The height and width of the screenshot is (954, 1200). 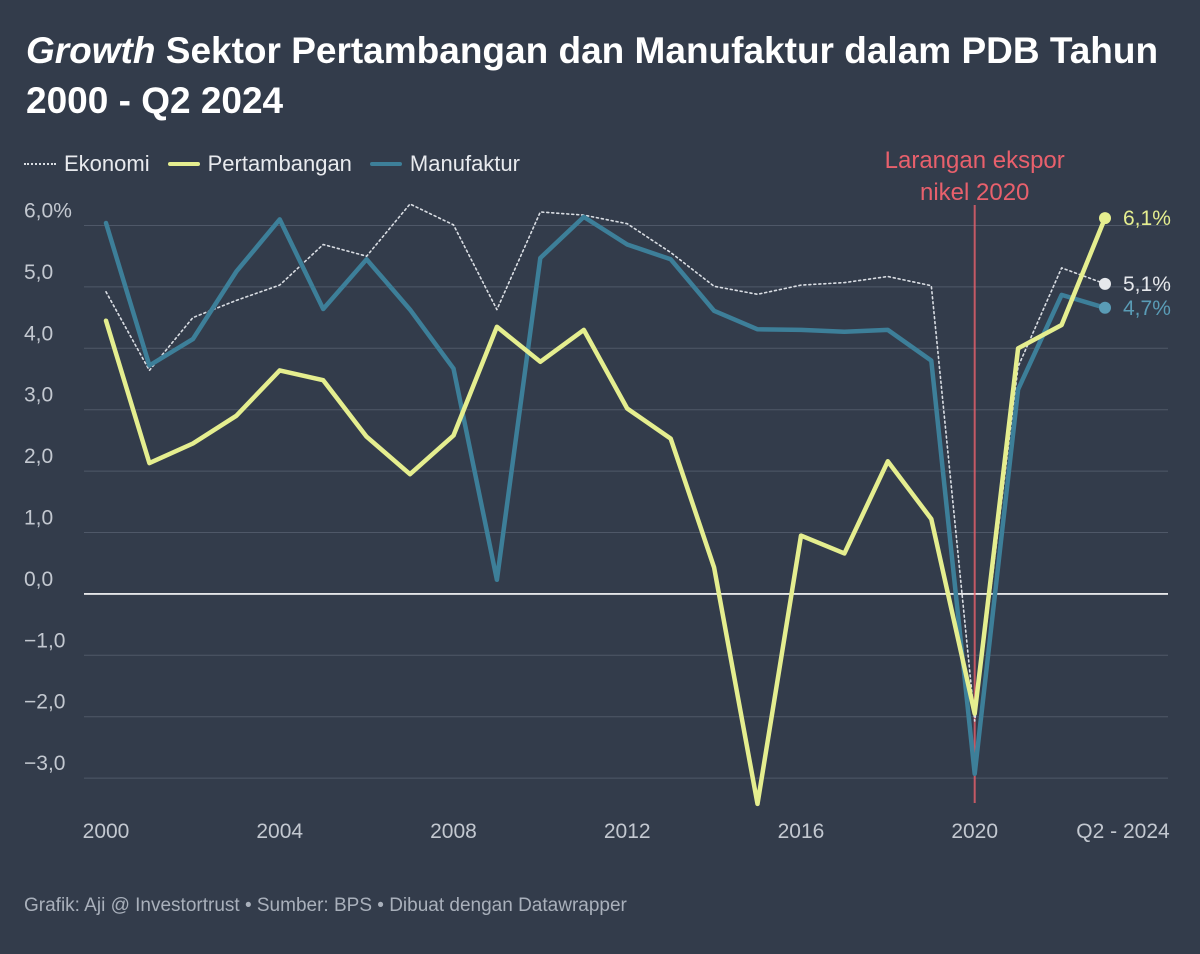 What do you see at coordinates (974, 192) in the screenshot?
I see `annotation-text-line2: nikel 2020` at bounding box center [974, 192].